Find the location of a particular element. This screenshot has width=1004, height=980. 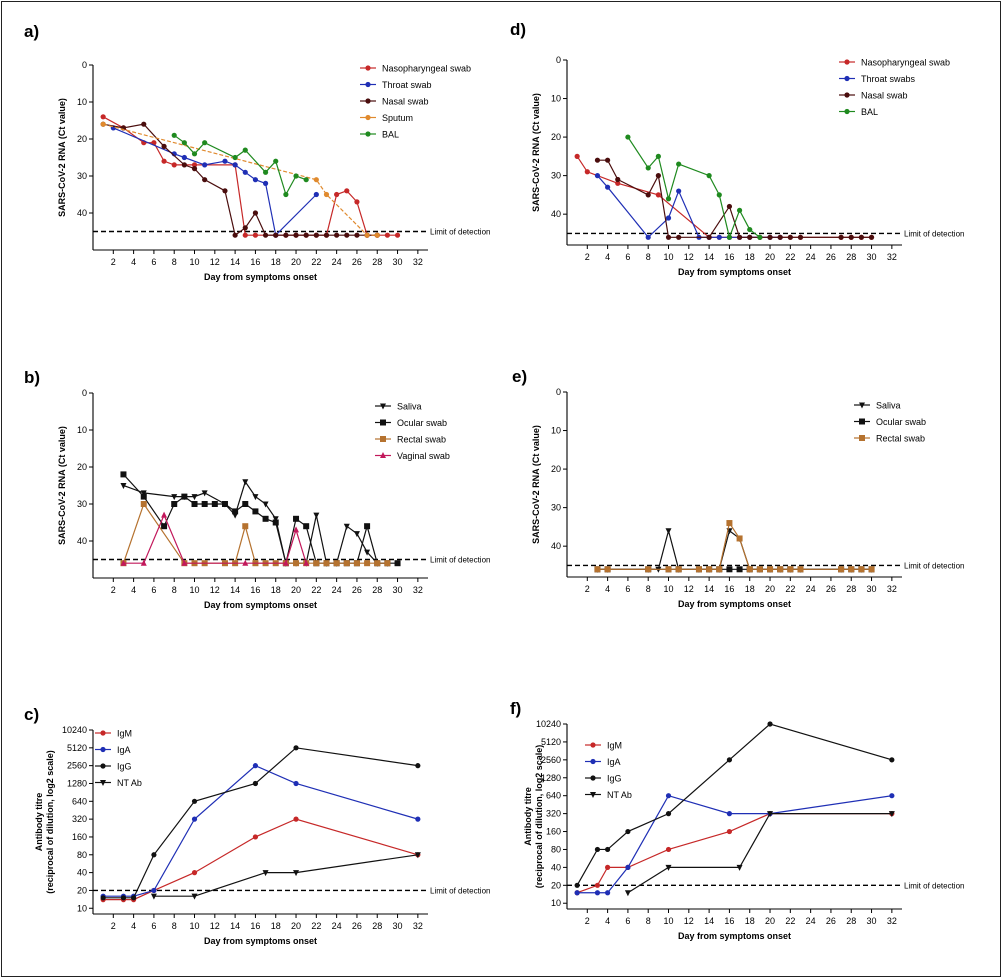

legend-label: Saliva is located at coordinates (888, 406).